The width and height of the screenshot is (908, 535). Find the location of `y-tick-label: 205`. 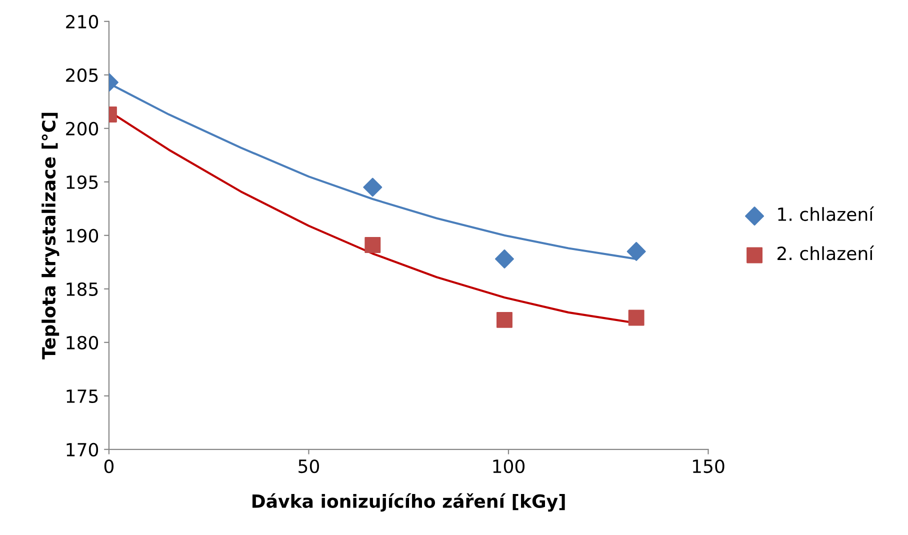

y-tick-label: 205 is located at coordinates (82, 75).